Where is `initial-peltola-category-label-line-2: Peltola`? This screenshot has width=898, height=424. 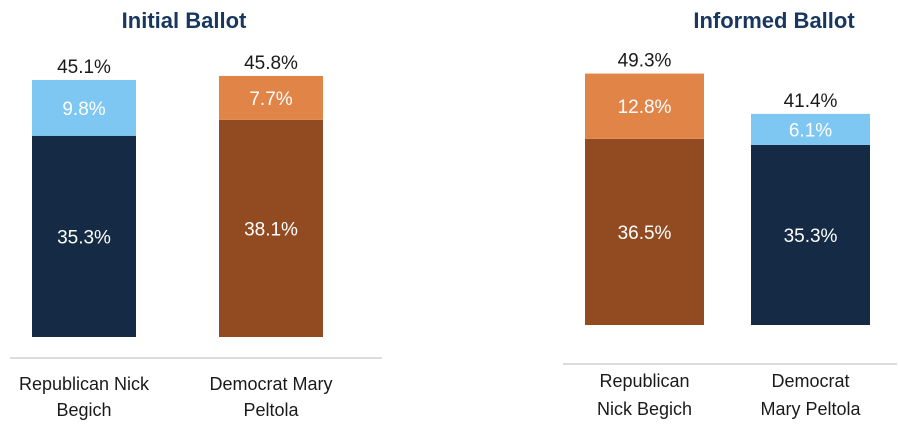
initial-peltola-category-label-line-2: Peltola is located at coordinates (271, 410).